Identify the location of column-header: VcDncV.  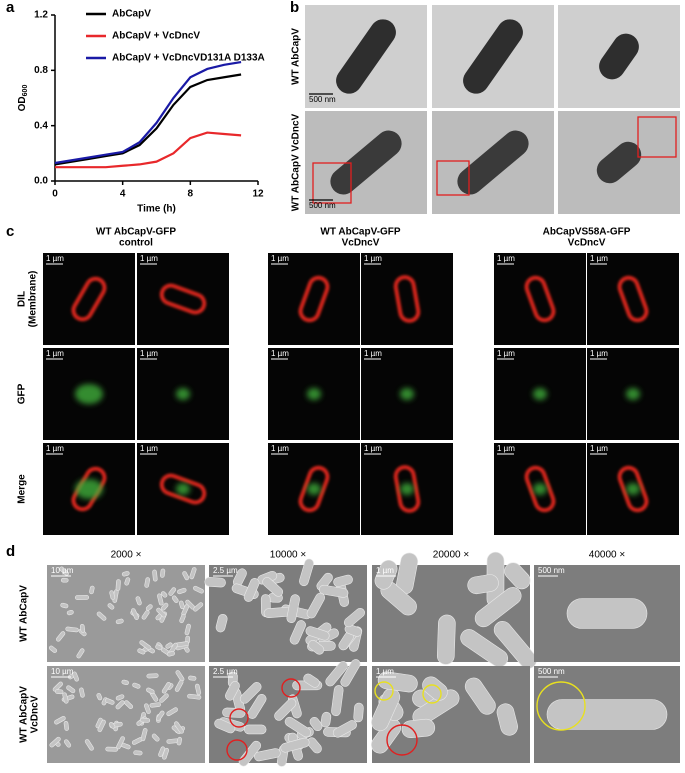
(361, 243).